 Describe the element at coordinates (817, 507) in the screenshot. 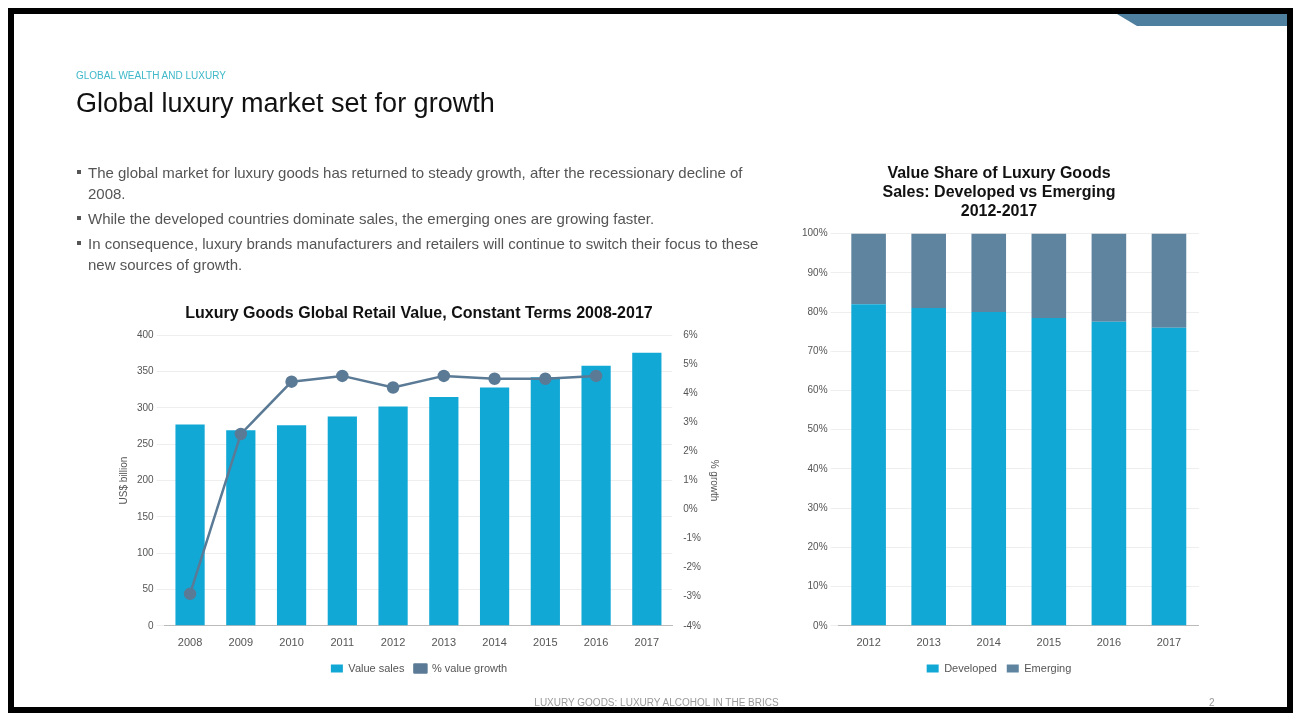

I see `y-tick-label: 30%` at that location.